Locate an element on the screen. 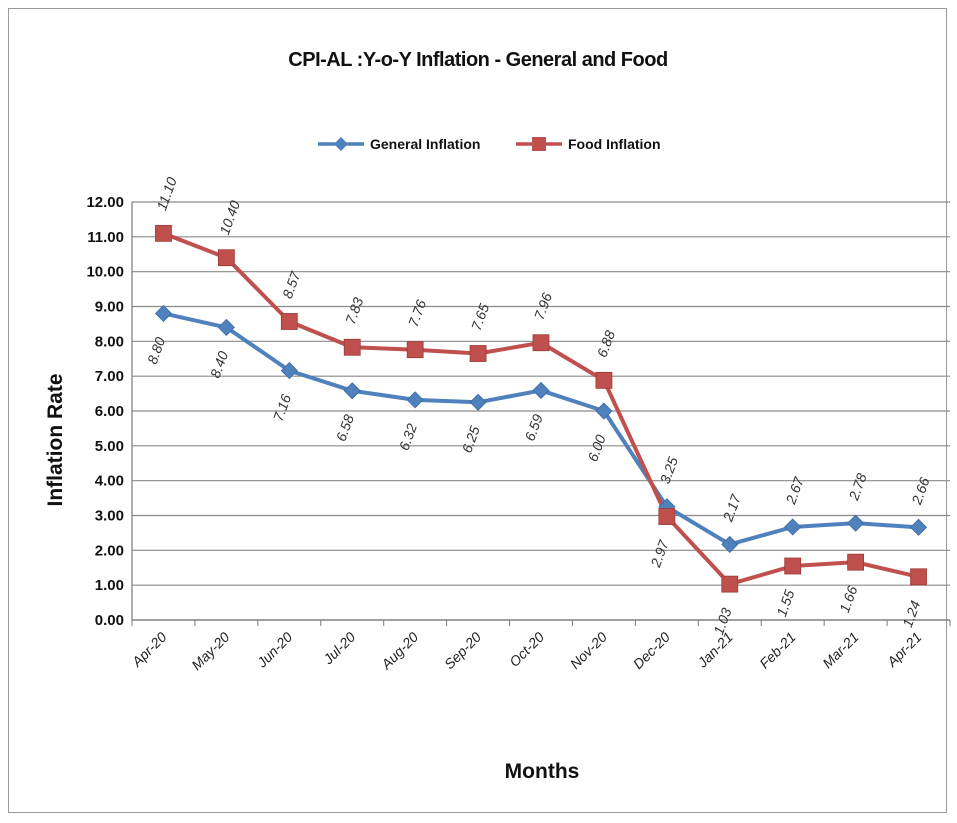 The height and width of the screenshot is (823, 957). x-tick-label: Apr-20 is located at coordinates (149, 650).